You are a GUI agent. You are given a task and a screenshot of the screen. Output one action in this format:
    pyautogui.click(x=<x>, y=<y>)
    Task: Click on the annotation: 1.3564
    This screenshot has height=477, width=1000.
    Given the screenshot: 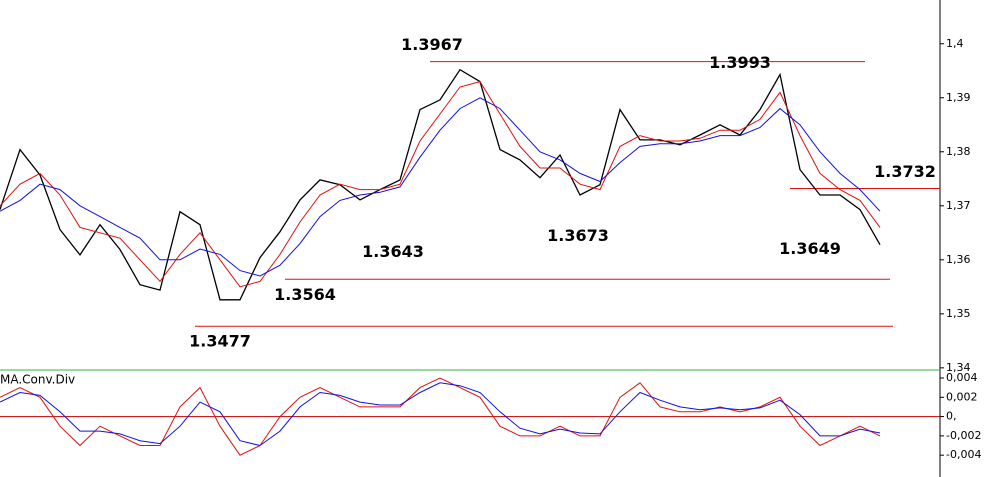 What is the action you would take?
    pyautogui.click(x=305, y=294)
    